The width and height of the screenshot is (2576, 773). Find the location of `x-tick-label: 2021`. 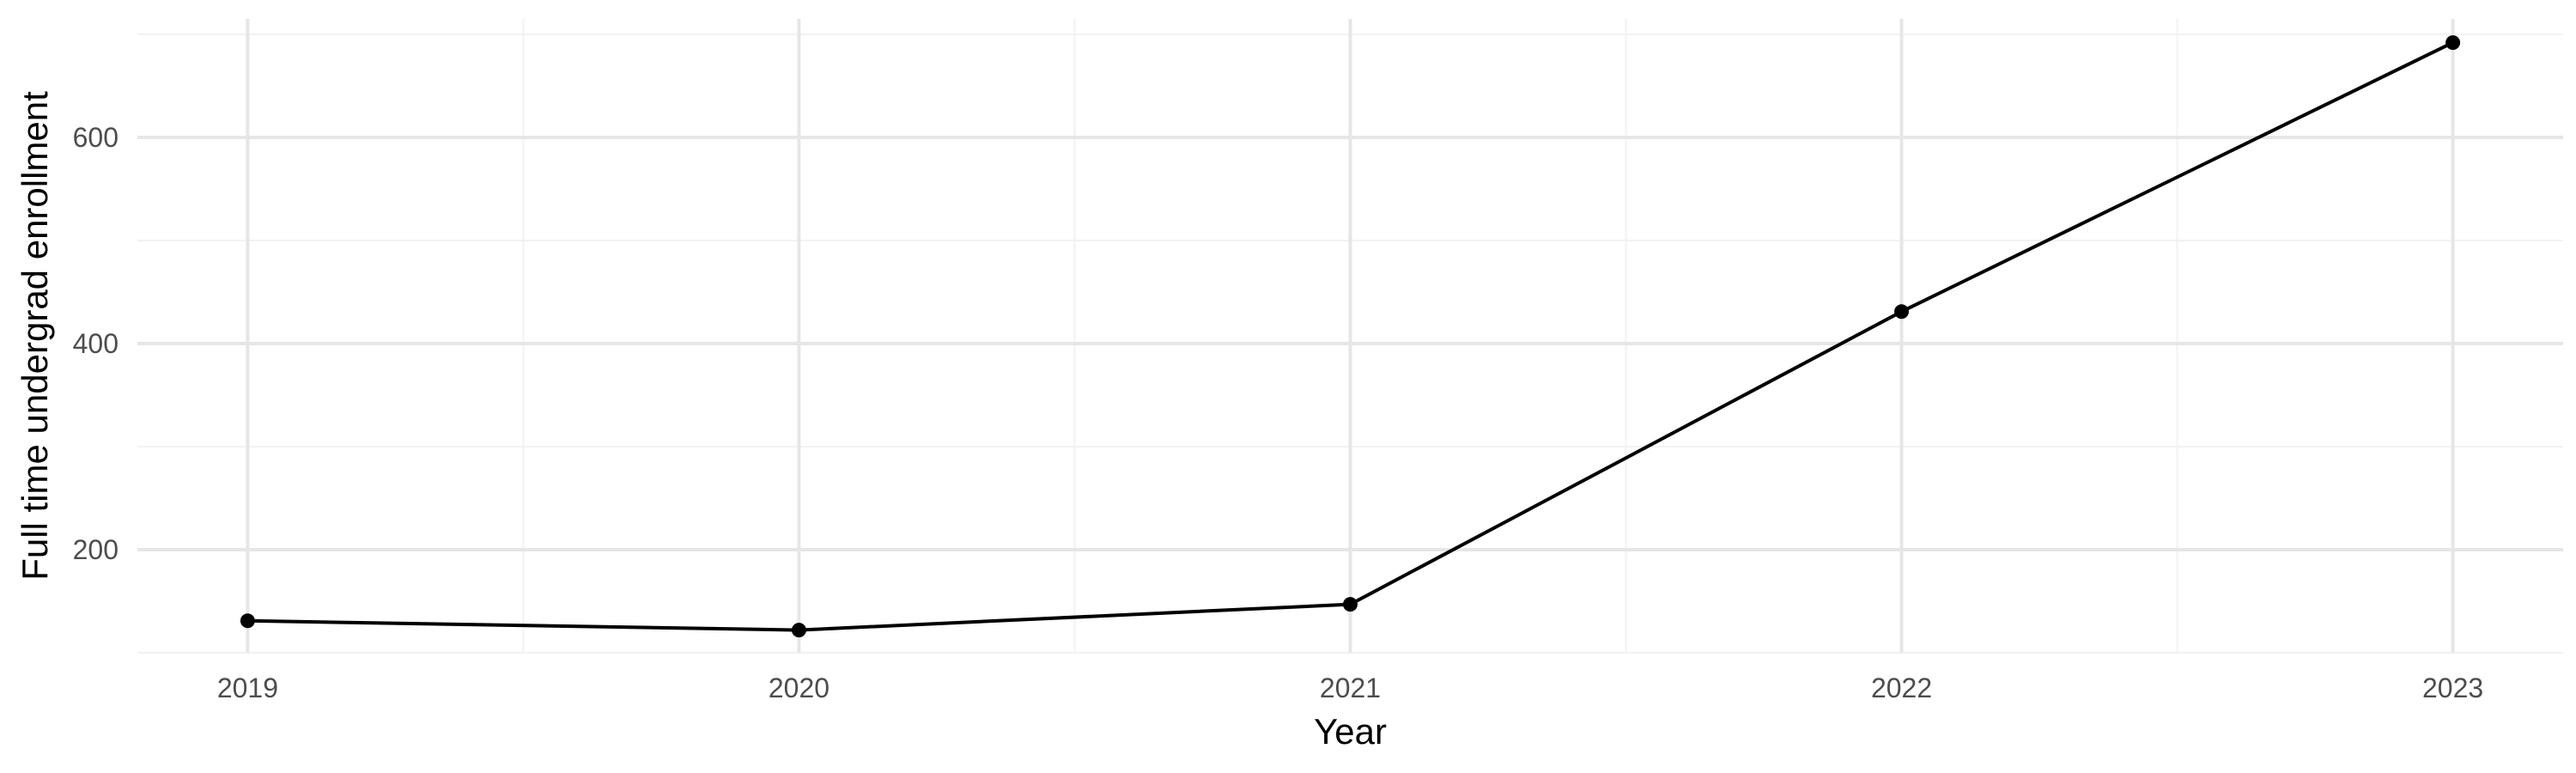

x-tick-label: 2021 is located at coordinates (1350, 688).